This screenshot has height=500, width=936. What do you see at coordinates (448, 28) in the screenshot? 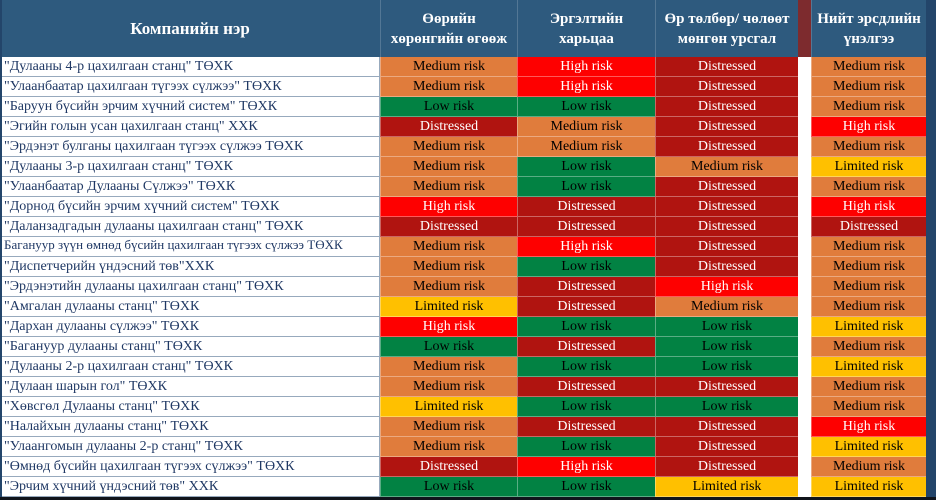
I see `header-roe: Өөрийн хөрөнгийн өгөөж` at bounding box center [448, 28].